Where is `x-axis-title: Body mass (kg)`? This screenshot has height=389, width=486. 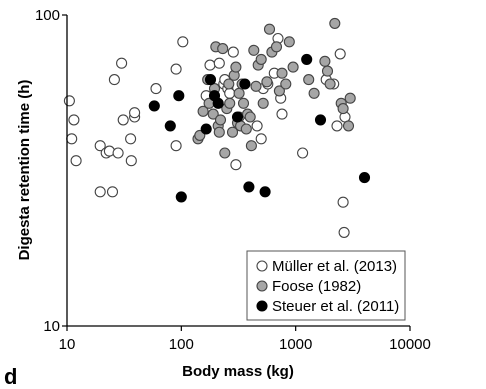 x-axis-title: Body mass (kg) is located at coordinates (238, 371).